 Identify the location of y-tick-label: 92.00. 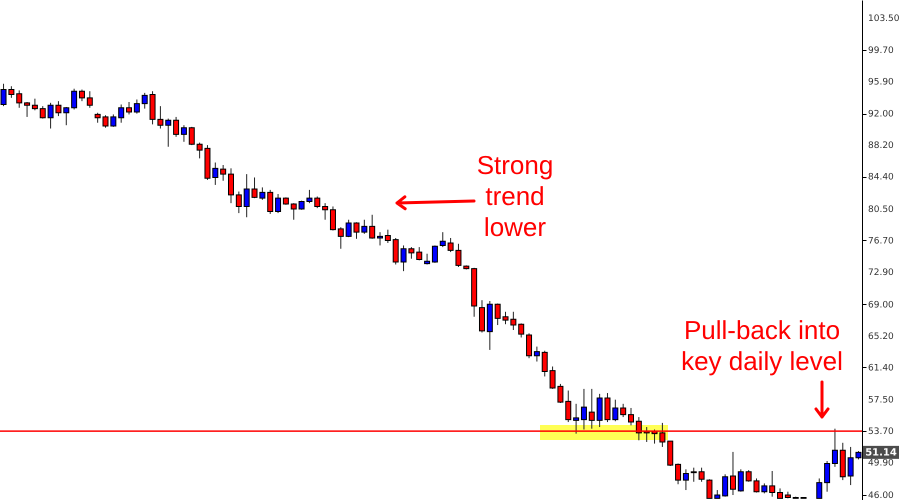
(881, 115).